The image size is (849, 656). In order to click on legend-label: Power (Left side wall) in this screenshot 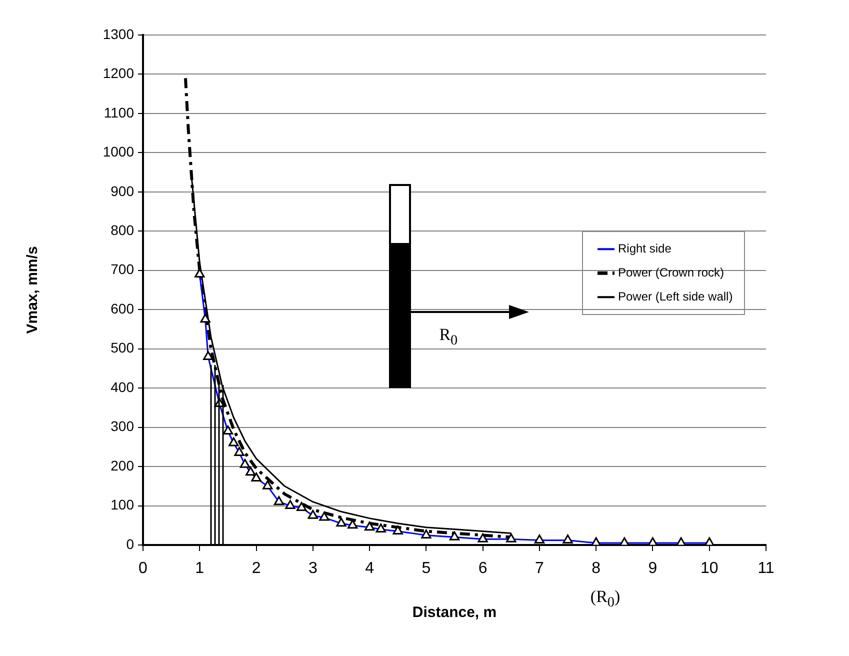, I will do `click(675, 296)`.